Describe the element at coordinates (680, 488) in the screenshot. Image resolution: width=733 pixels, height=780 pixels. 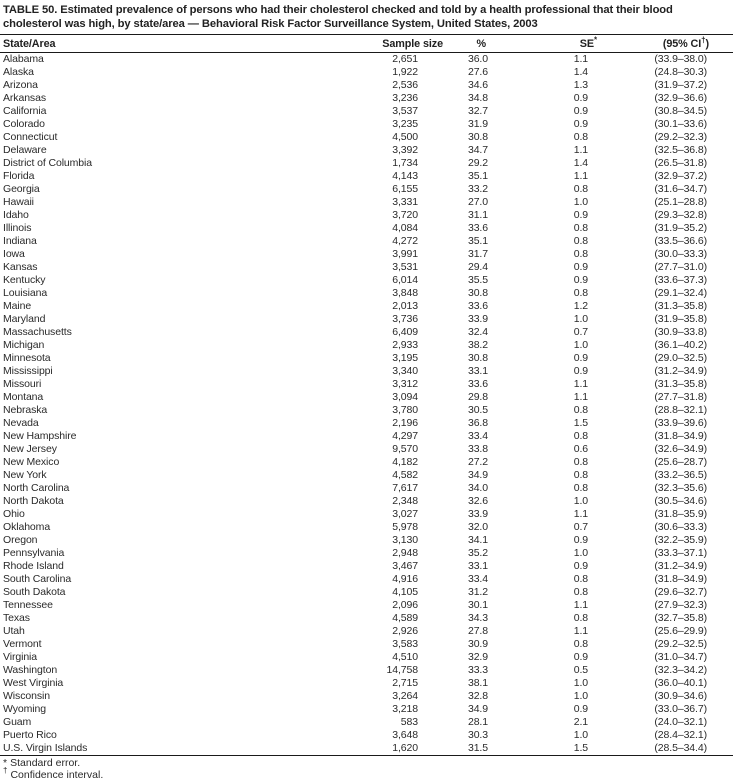
I see `cell-ci: (32.3–35.6)` at that location.